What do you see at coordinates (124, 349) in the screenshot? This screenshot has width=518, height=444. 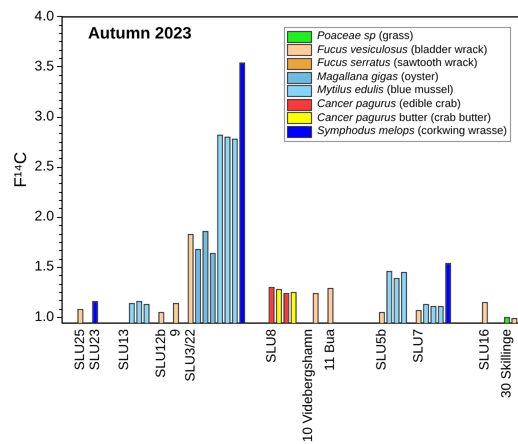 I see `x-tick-label: SLU13` at bounding box center [124, 349].